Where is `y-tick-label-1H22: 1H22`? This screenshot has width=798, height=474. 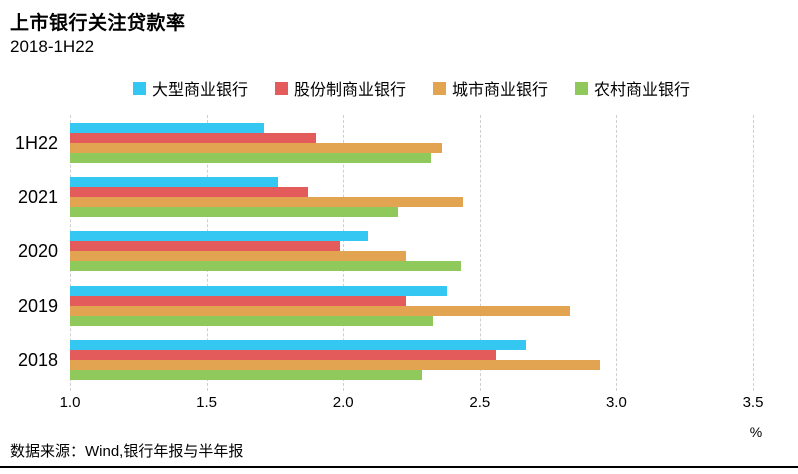 y-tick-label-1H22: 1H22 is located at coordinates (36, 143).